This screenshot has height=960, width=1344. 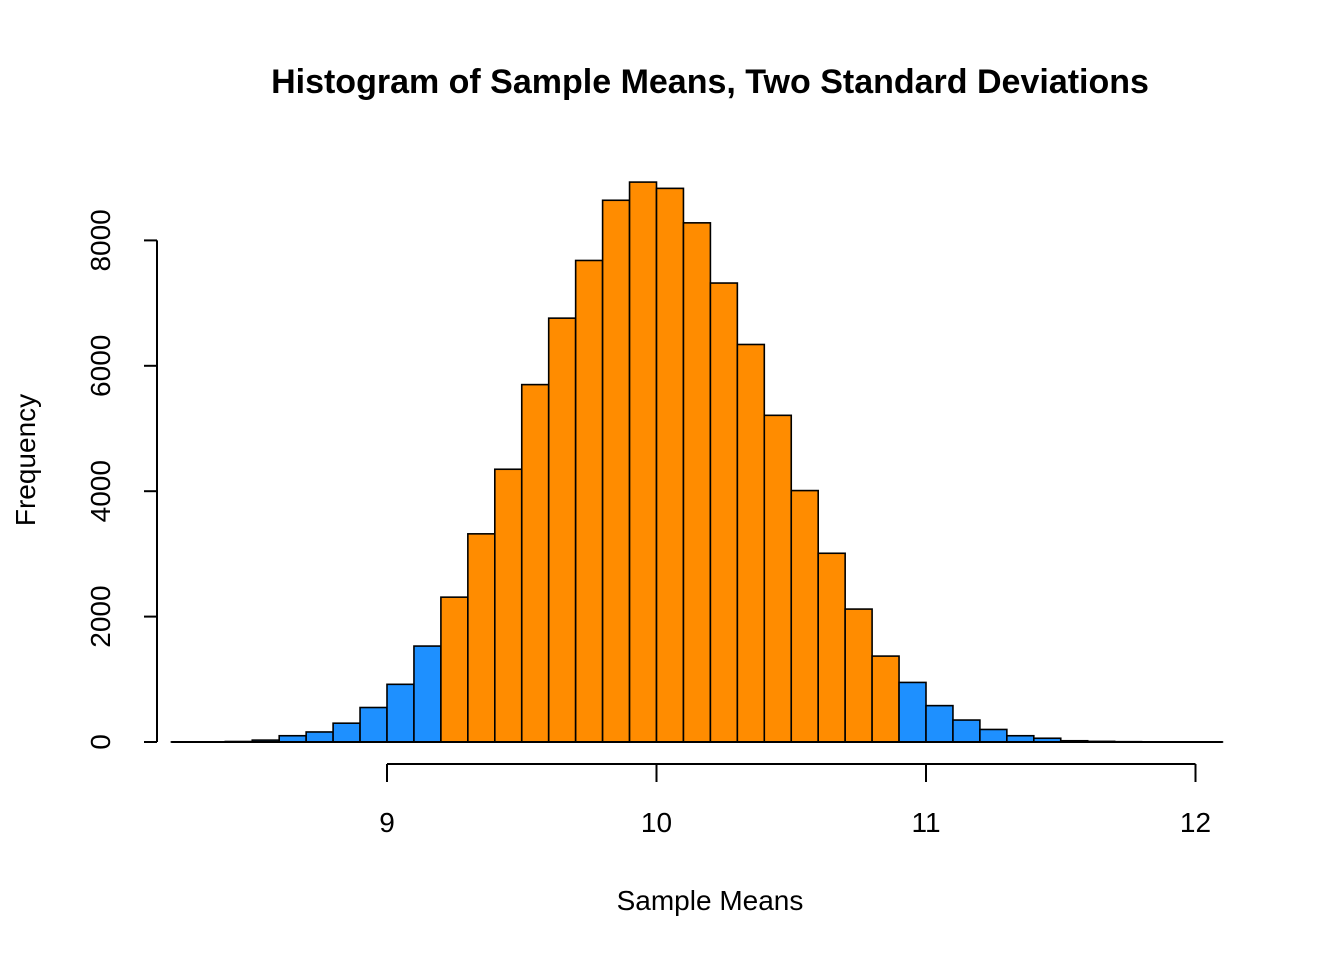 What do you see at coordinates (25, 460) in the screenshot?
I see `y-axis-label: Frequency` at bounding box center [25, 460].